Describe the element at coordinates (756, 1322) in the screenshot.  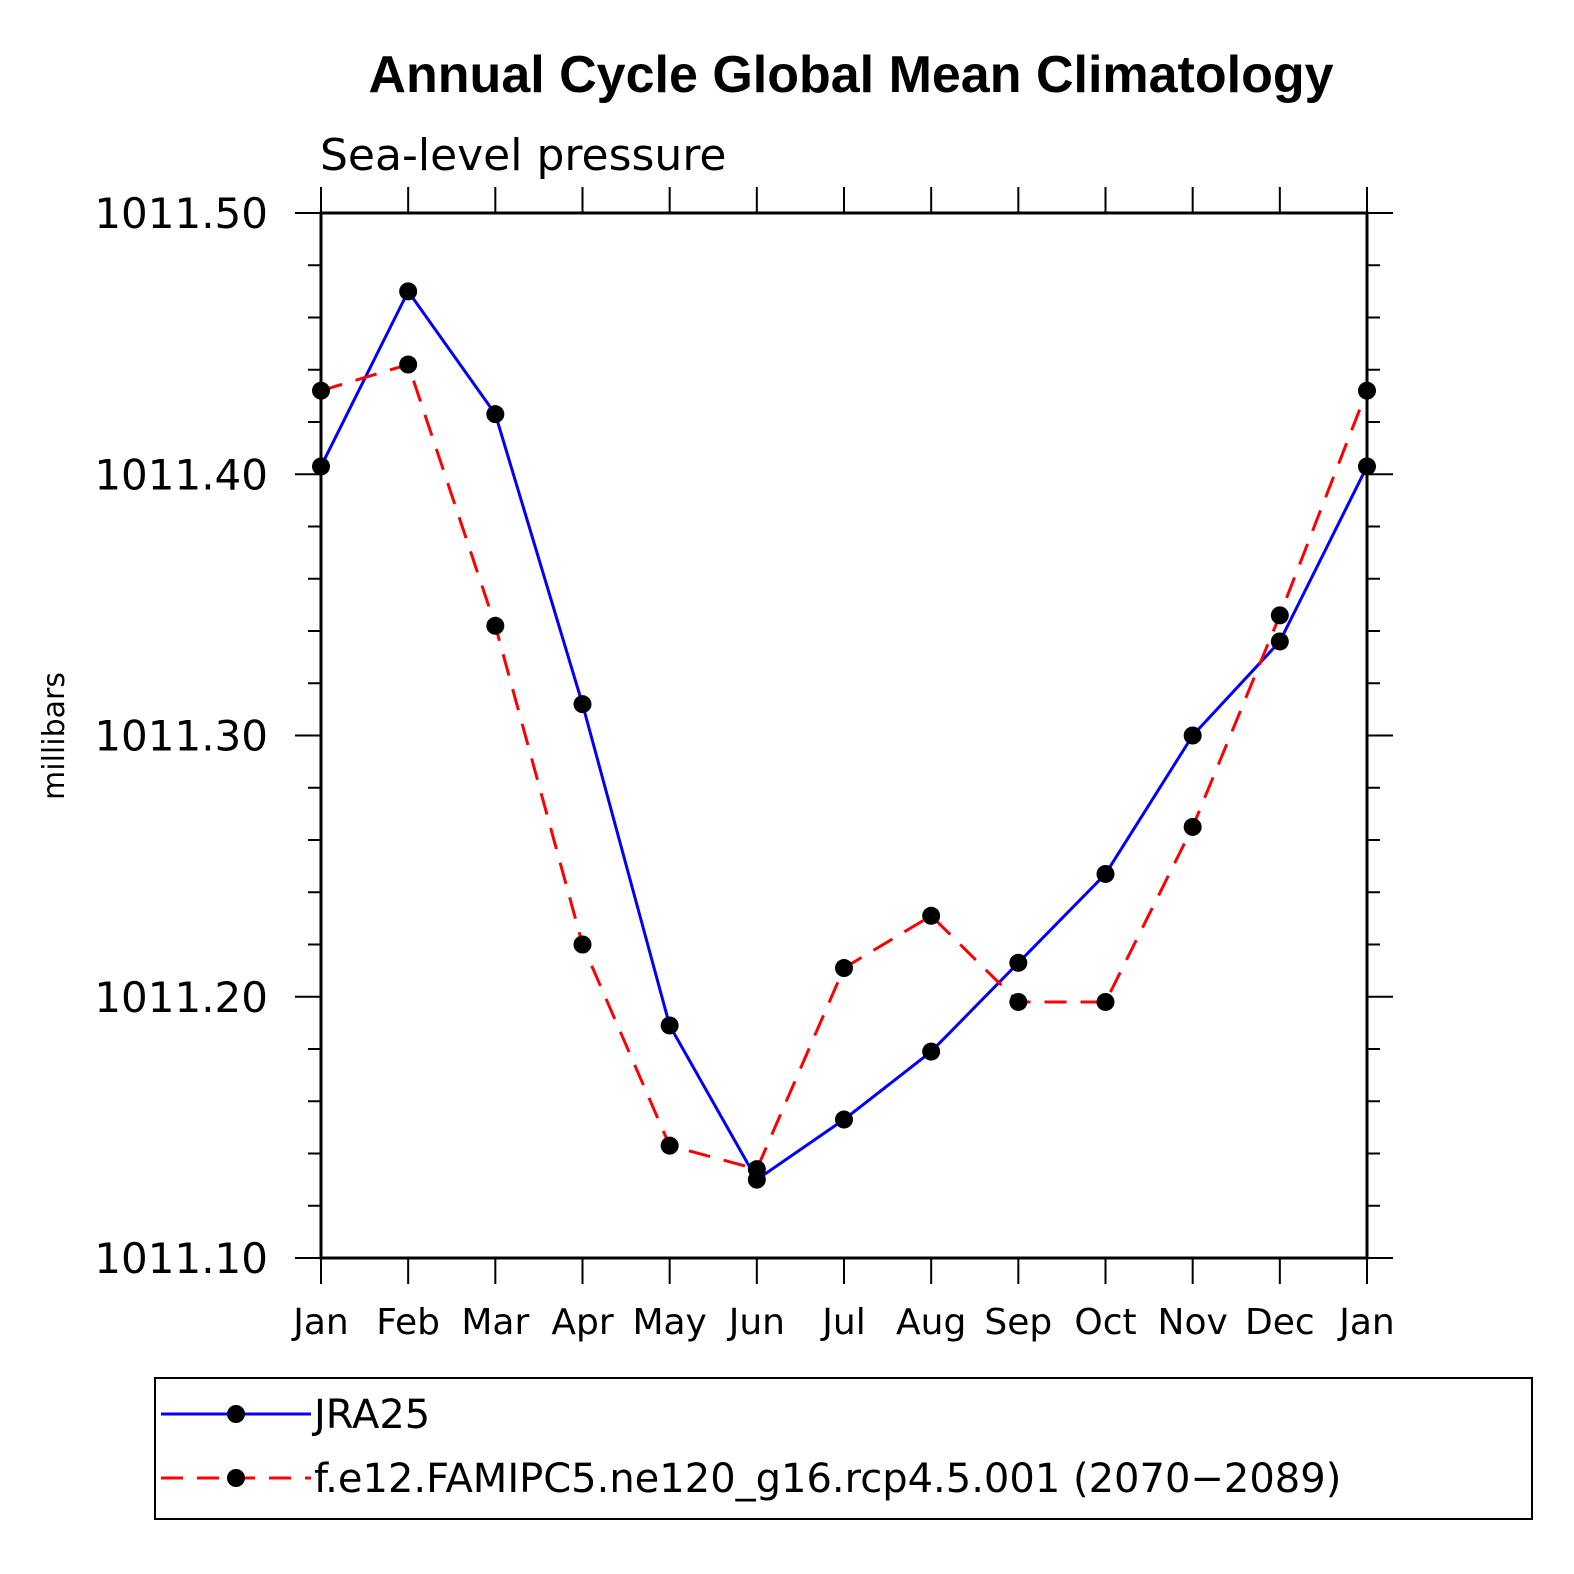
I see `x-tick-label: Jun` at that location.